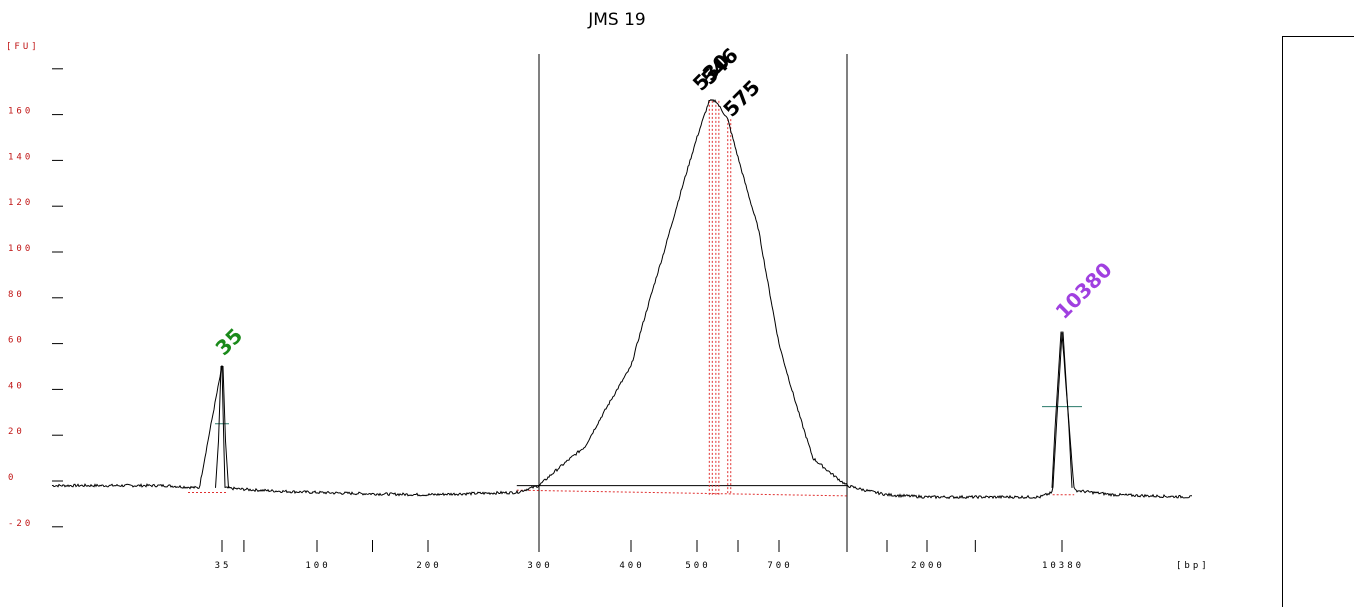 The width and height of the screenshot is (1355, 607). What do you see at coordinates (697, 566) in the screenshot?
I see `x-tick-label: 500` at bounding box center [697, 566].